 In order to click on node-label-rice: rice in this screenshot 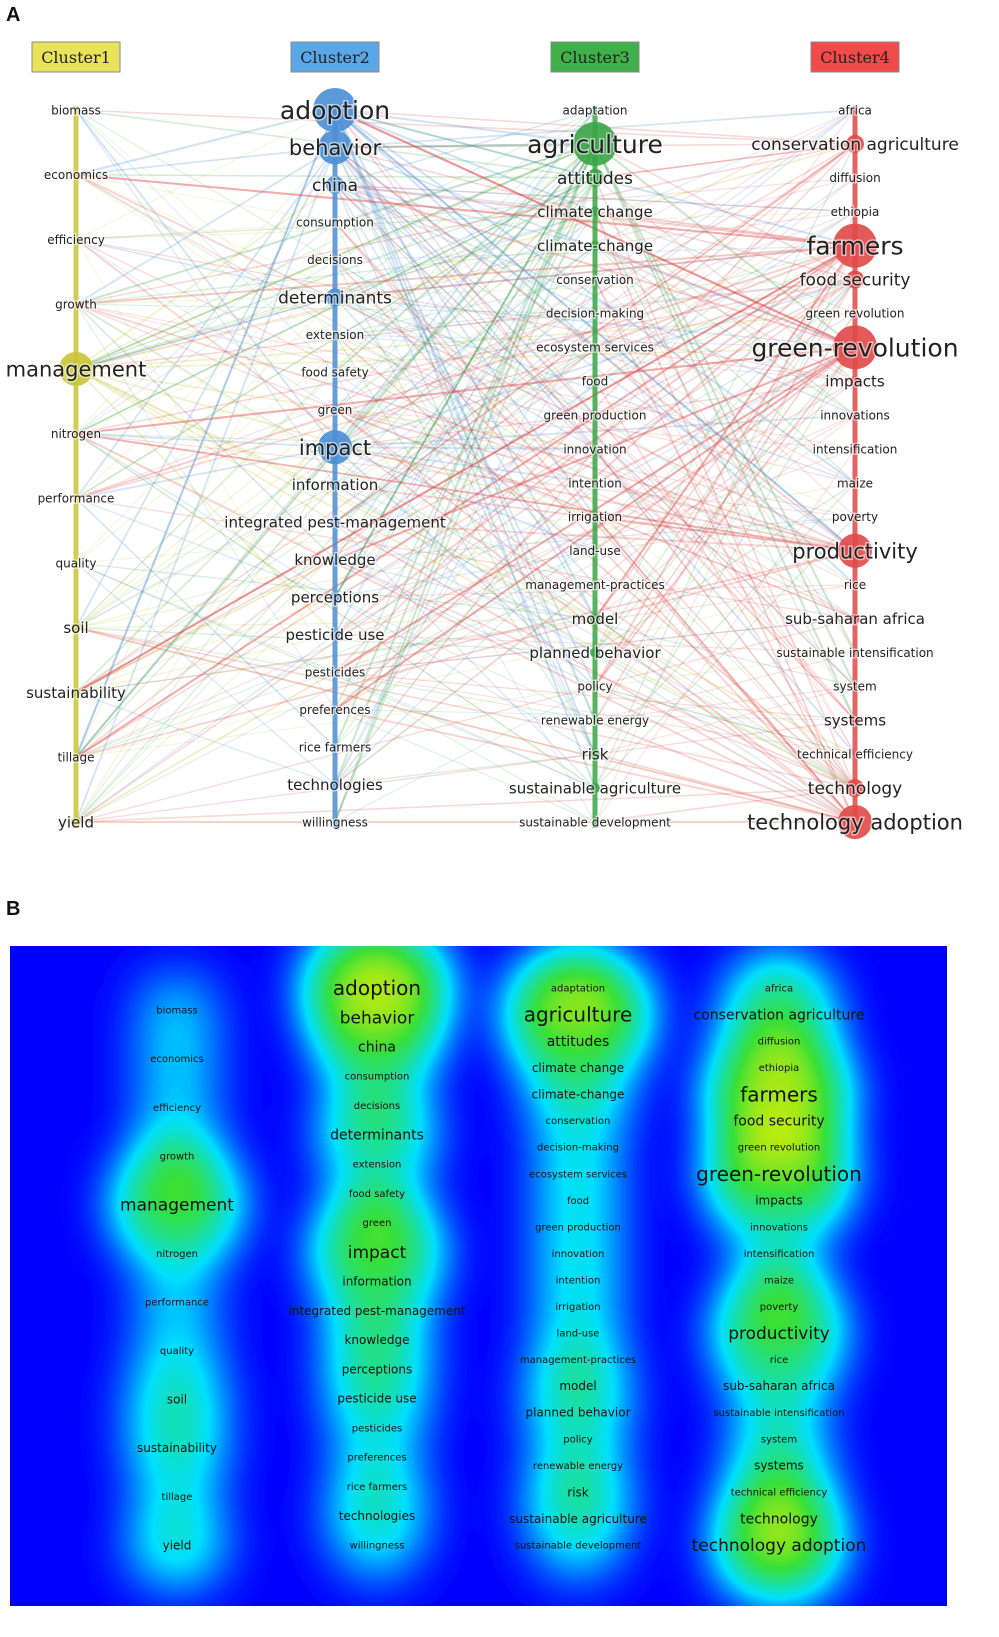, I will do `click(855, 585)`.